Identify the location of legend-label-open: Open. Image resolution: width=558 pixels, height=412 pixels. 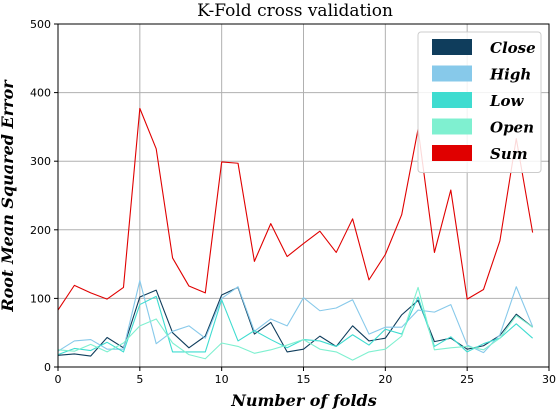
(512, 128).